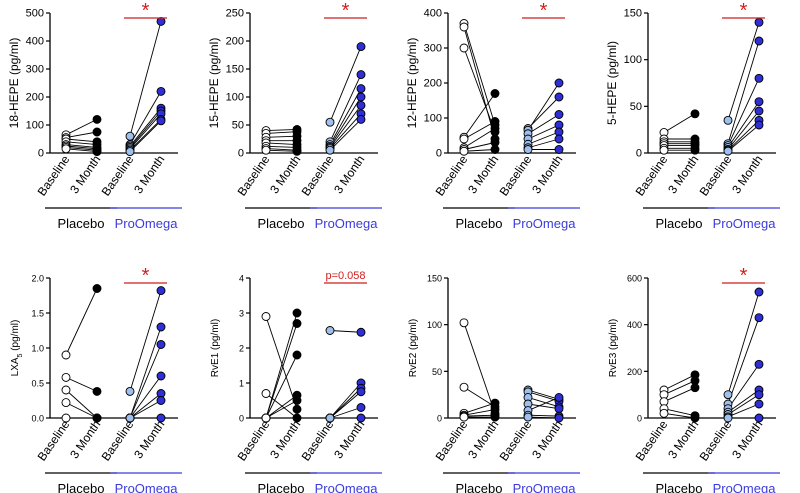  Describe the element at coordinates (636, 107) in the screenshot. I see `y-tick-label: 50` at that location.